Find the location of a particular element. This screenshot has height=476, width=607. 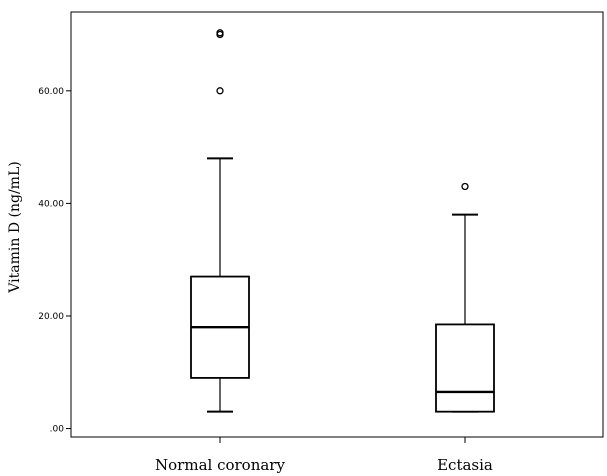

x-axis: Normal coronary Ectasia is located at coordinates (324, 455).